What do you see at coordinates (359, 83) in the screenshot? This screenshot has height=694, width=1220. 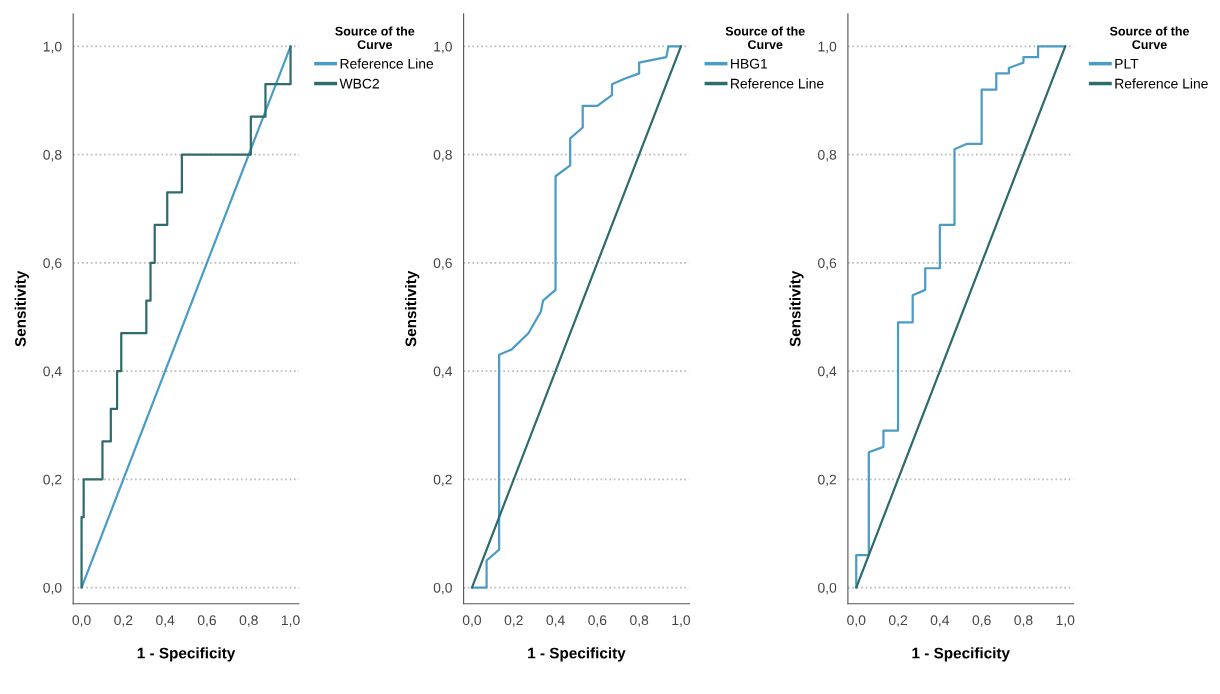 I see `legend-label: WBC2` at bounding box center [359, 83].